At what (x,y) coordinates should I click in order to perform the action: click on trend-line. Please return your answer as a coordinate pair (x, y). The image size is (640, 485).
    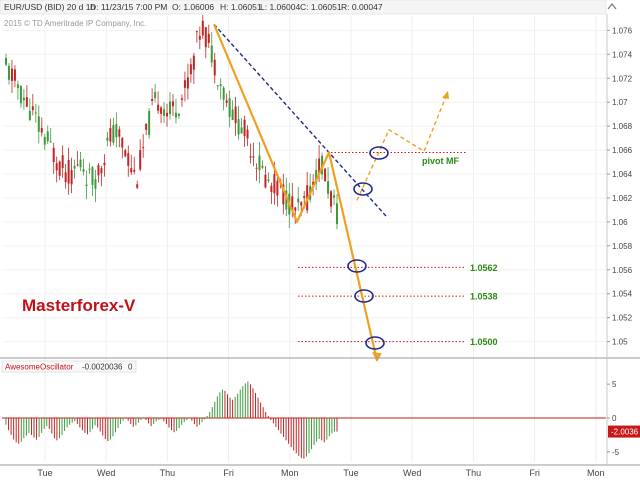
    Looking at the image, I should click on (300, 120).